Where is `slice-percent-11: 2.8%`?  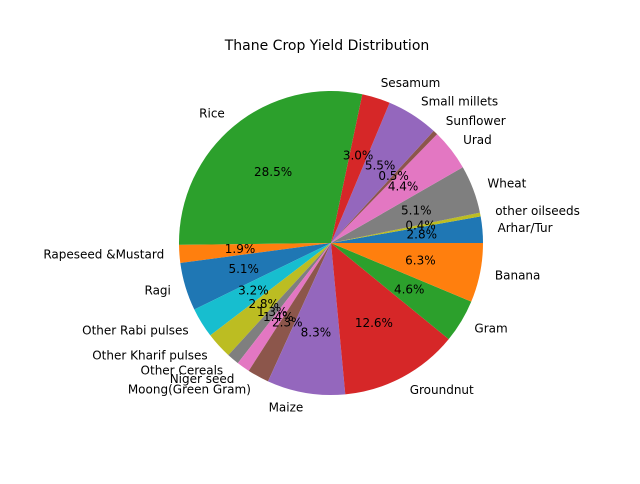 slice-percent-11: 2.8% is located at coordinates (263, 304).